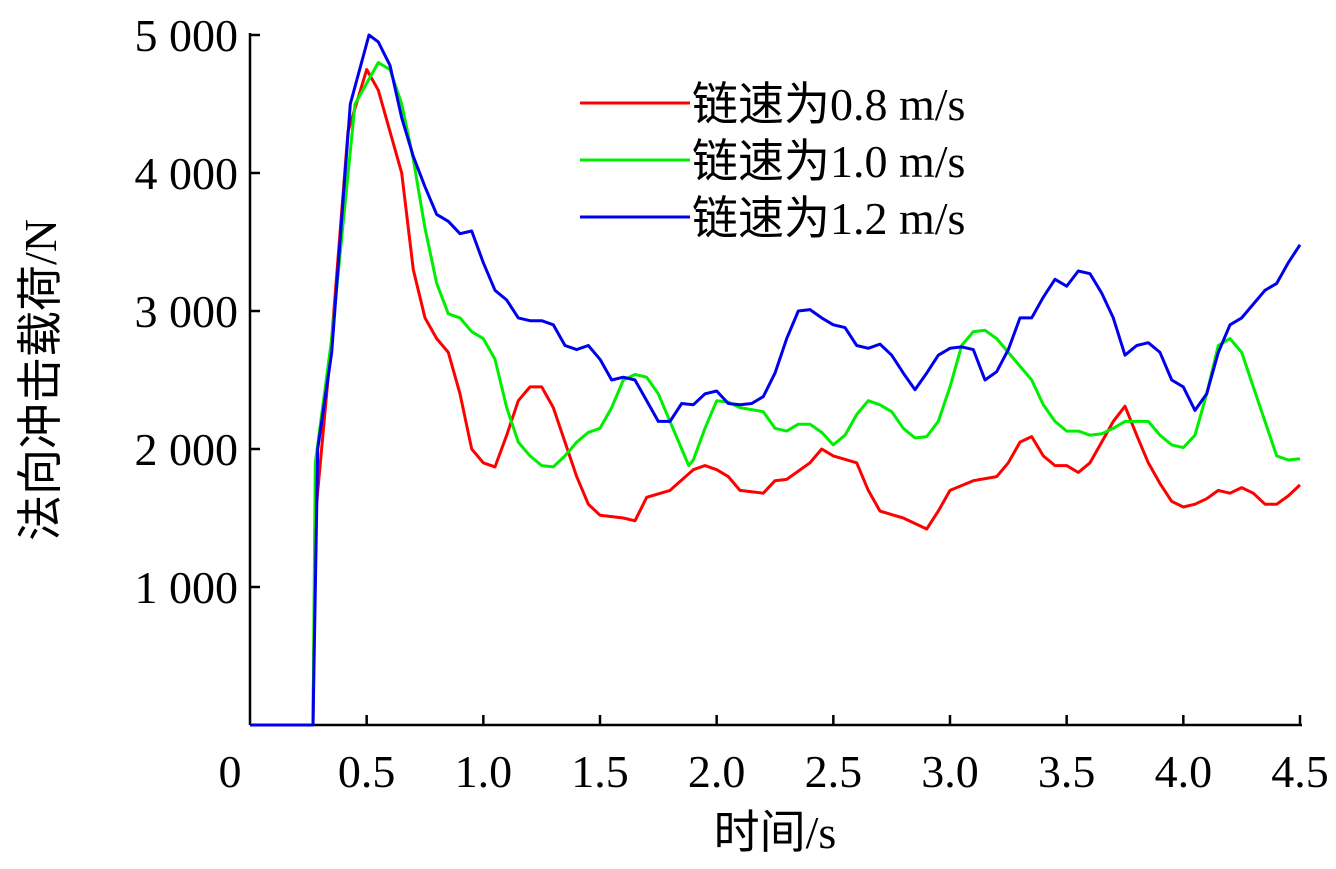 The image size is (1336, 869). What do you see at coordinates (828, 161) in the screenshot?
I see `legend-label: 链速为1.0 m/s` at bounding box center [828, 161].